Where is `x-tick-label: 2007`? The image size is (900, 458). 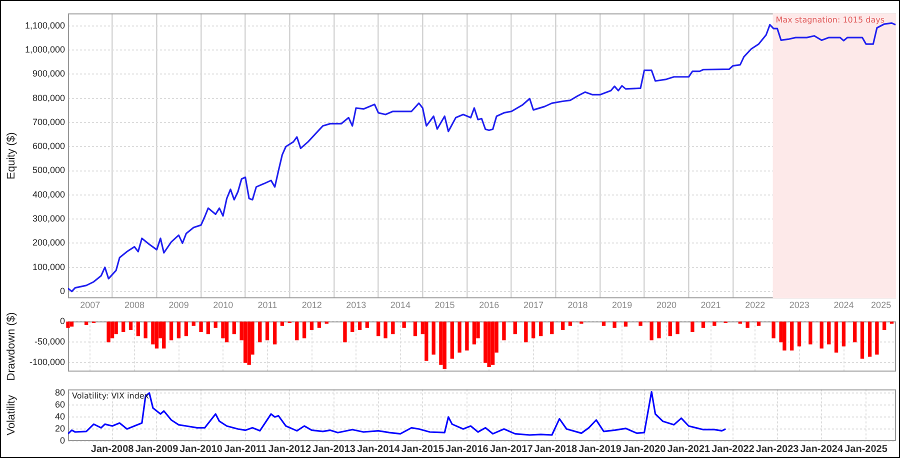
x-tick-label: 2007 is located at coordinates (90, 305).